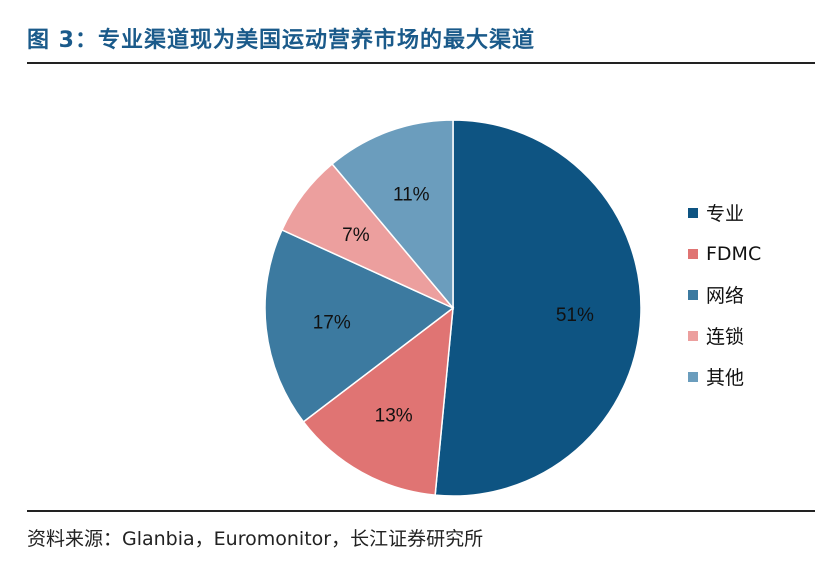 The image size is (840, 582). I want to click on legend-label: 连锁, so click(725, 337).